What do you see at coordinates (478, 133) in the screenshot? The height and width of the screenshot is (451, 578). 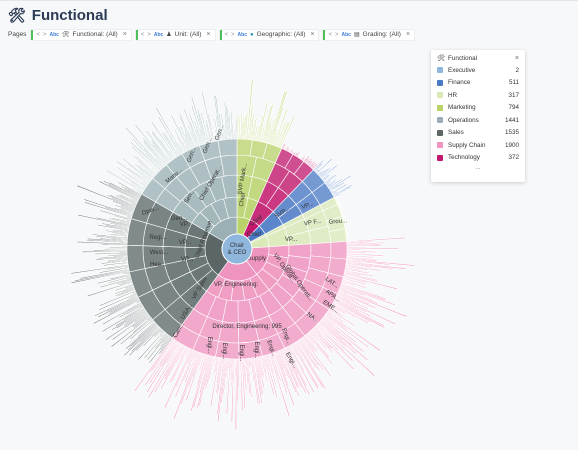 I see `legend-item: Sales 1535` at bounding box center [478, 133].